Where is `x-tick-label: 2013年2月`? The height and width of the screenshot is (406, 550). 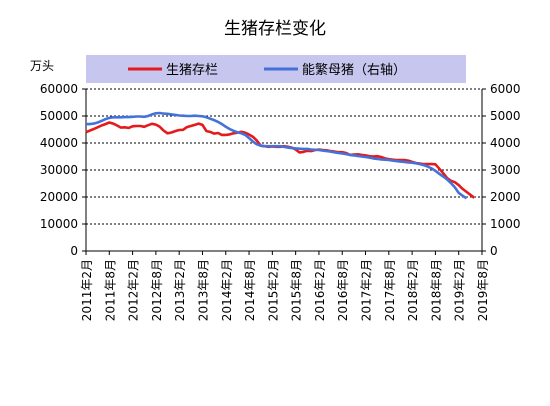 x-tick-label: 2013年2月 is located at coordinates (180, 290).